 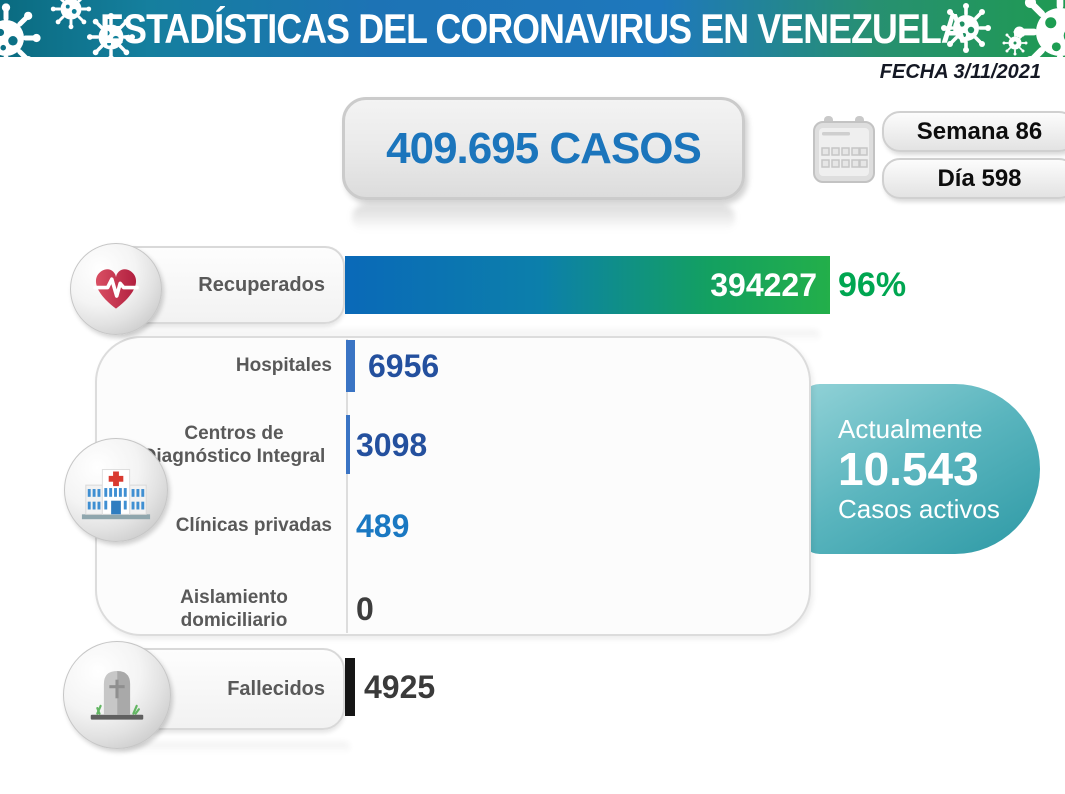 I want to click on active-cases-value: 10.543, so click(x=908, y=469).